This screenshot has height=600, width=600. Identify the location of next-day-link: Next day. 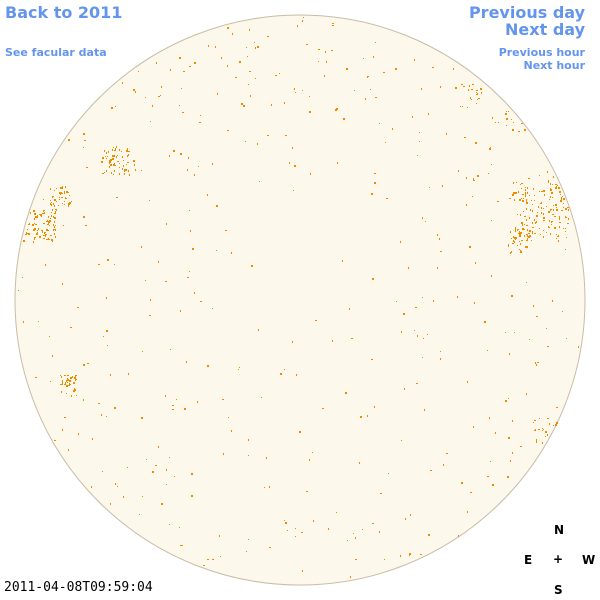
(545, 29).